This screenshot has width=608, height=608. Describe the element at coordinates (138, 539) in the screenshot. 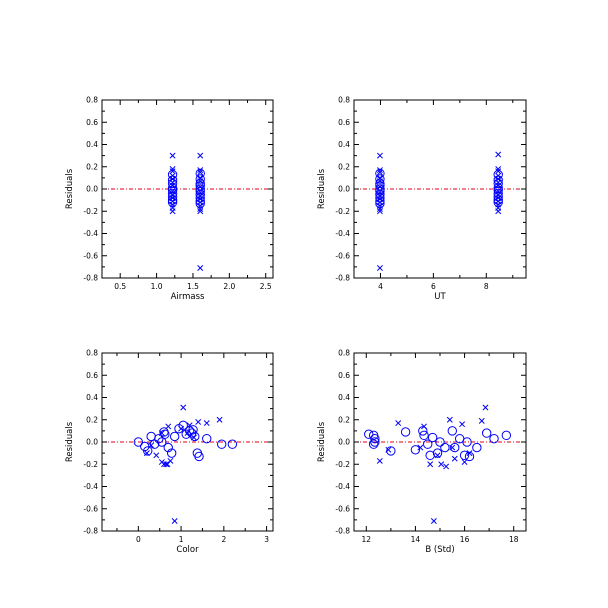

I see `x-tick-label: 0` at that location.